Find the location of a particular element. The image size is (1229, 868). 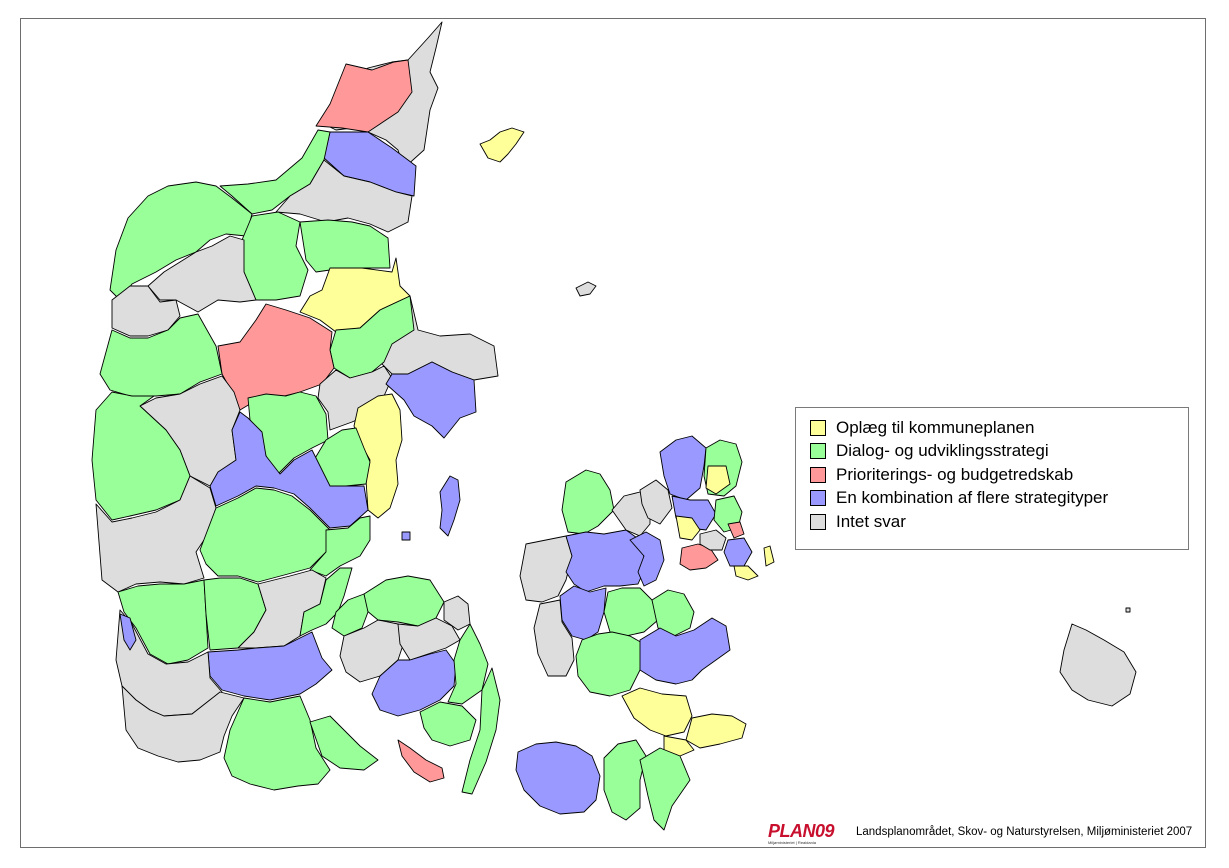

legend-swatch-yellow is located at coordinates (818, 427).